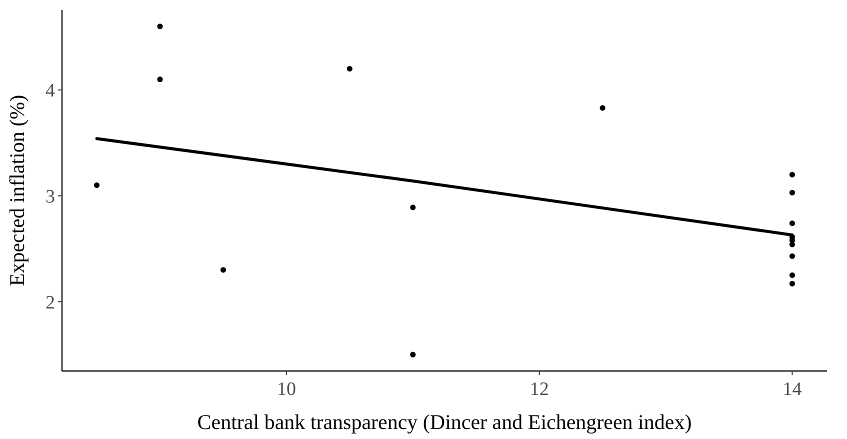 Image resolution: width=847 pixels, height=439 pixels. Describe the element at coordinates (539, 389) in the screenshot. I see `x-tick-label: 12` at that location.